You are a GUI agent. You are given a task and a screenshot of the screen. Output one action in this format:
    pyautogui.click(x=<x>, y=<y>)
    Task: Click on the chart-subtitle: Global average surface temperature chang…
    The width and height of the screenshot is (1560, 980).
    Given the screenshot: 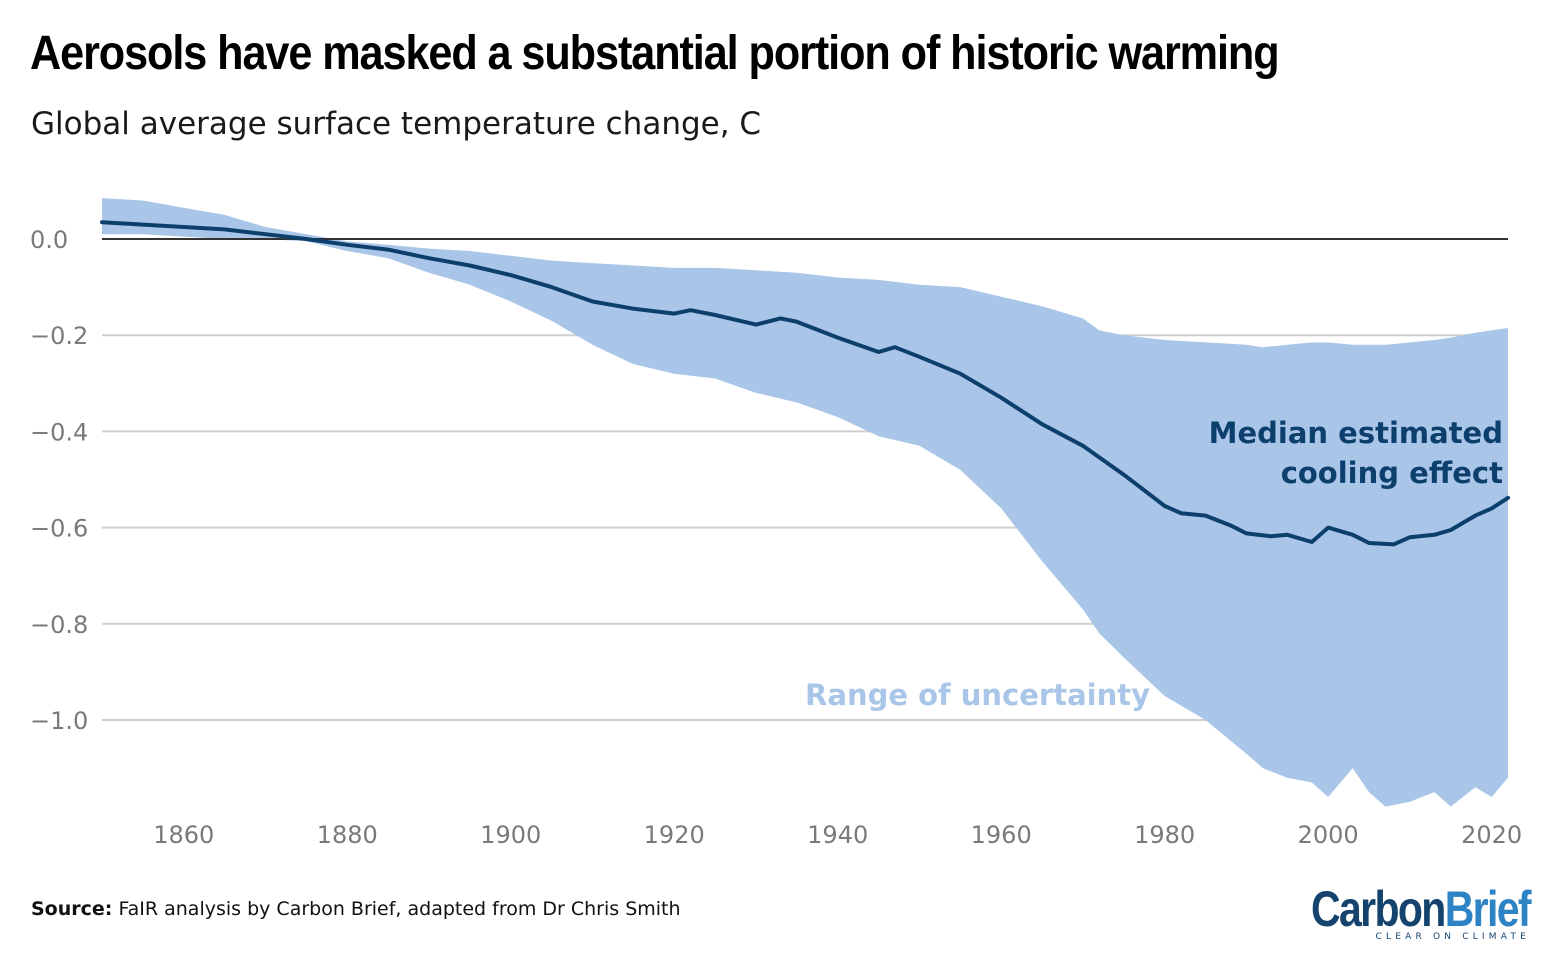 What is the action you would take?
    pyautogui.click(x=396, y=124)
    